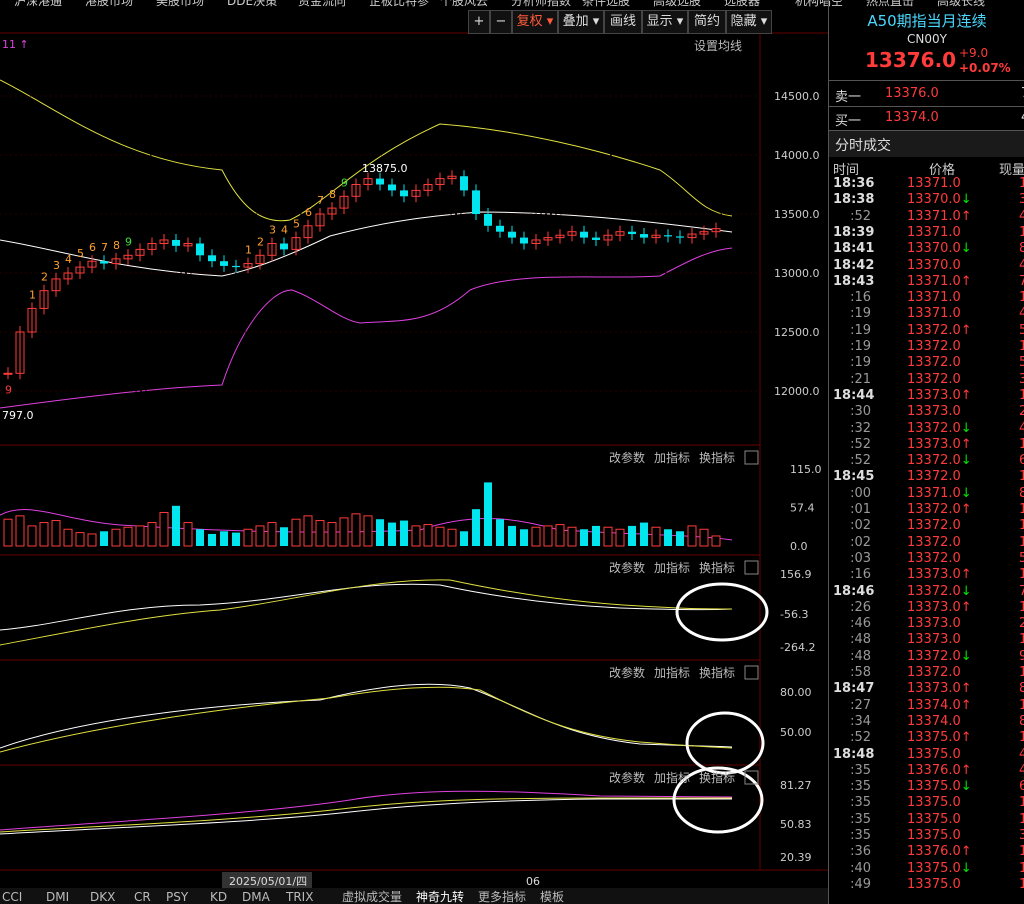  What do you see at coordinates (1021, 836) in the screenshot?
I see `trade-volume: 3` at bounding box center [1021, 836].